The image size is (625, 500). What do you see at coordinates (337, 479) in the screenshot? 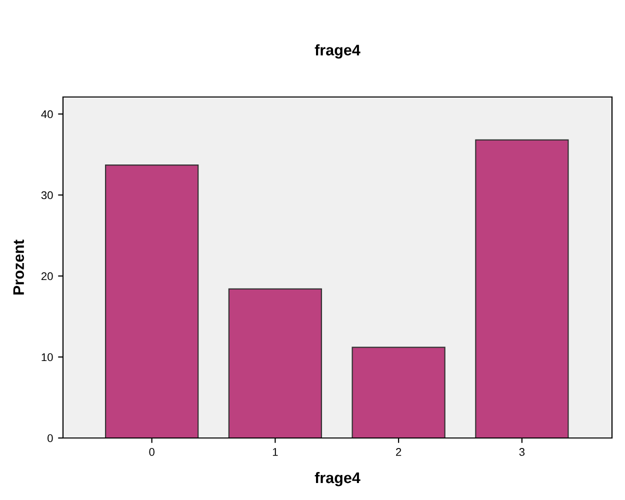
I see `x-axis-title: frage4` at bounding box center [337, 479].